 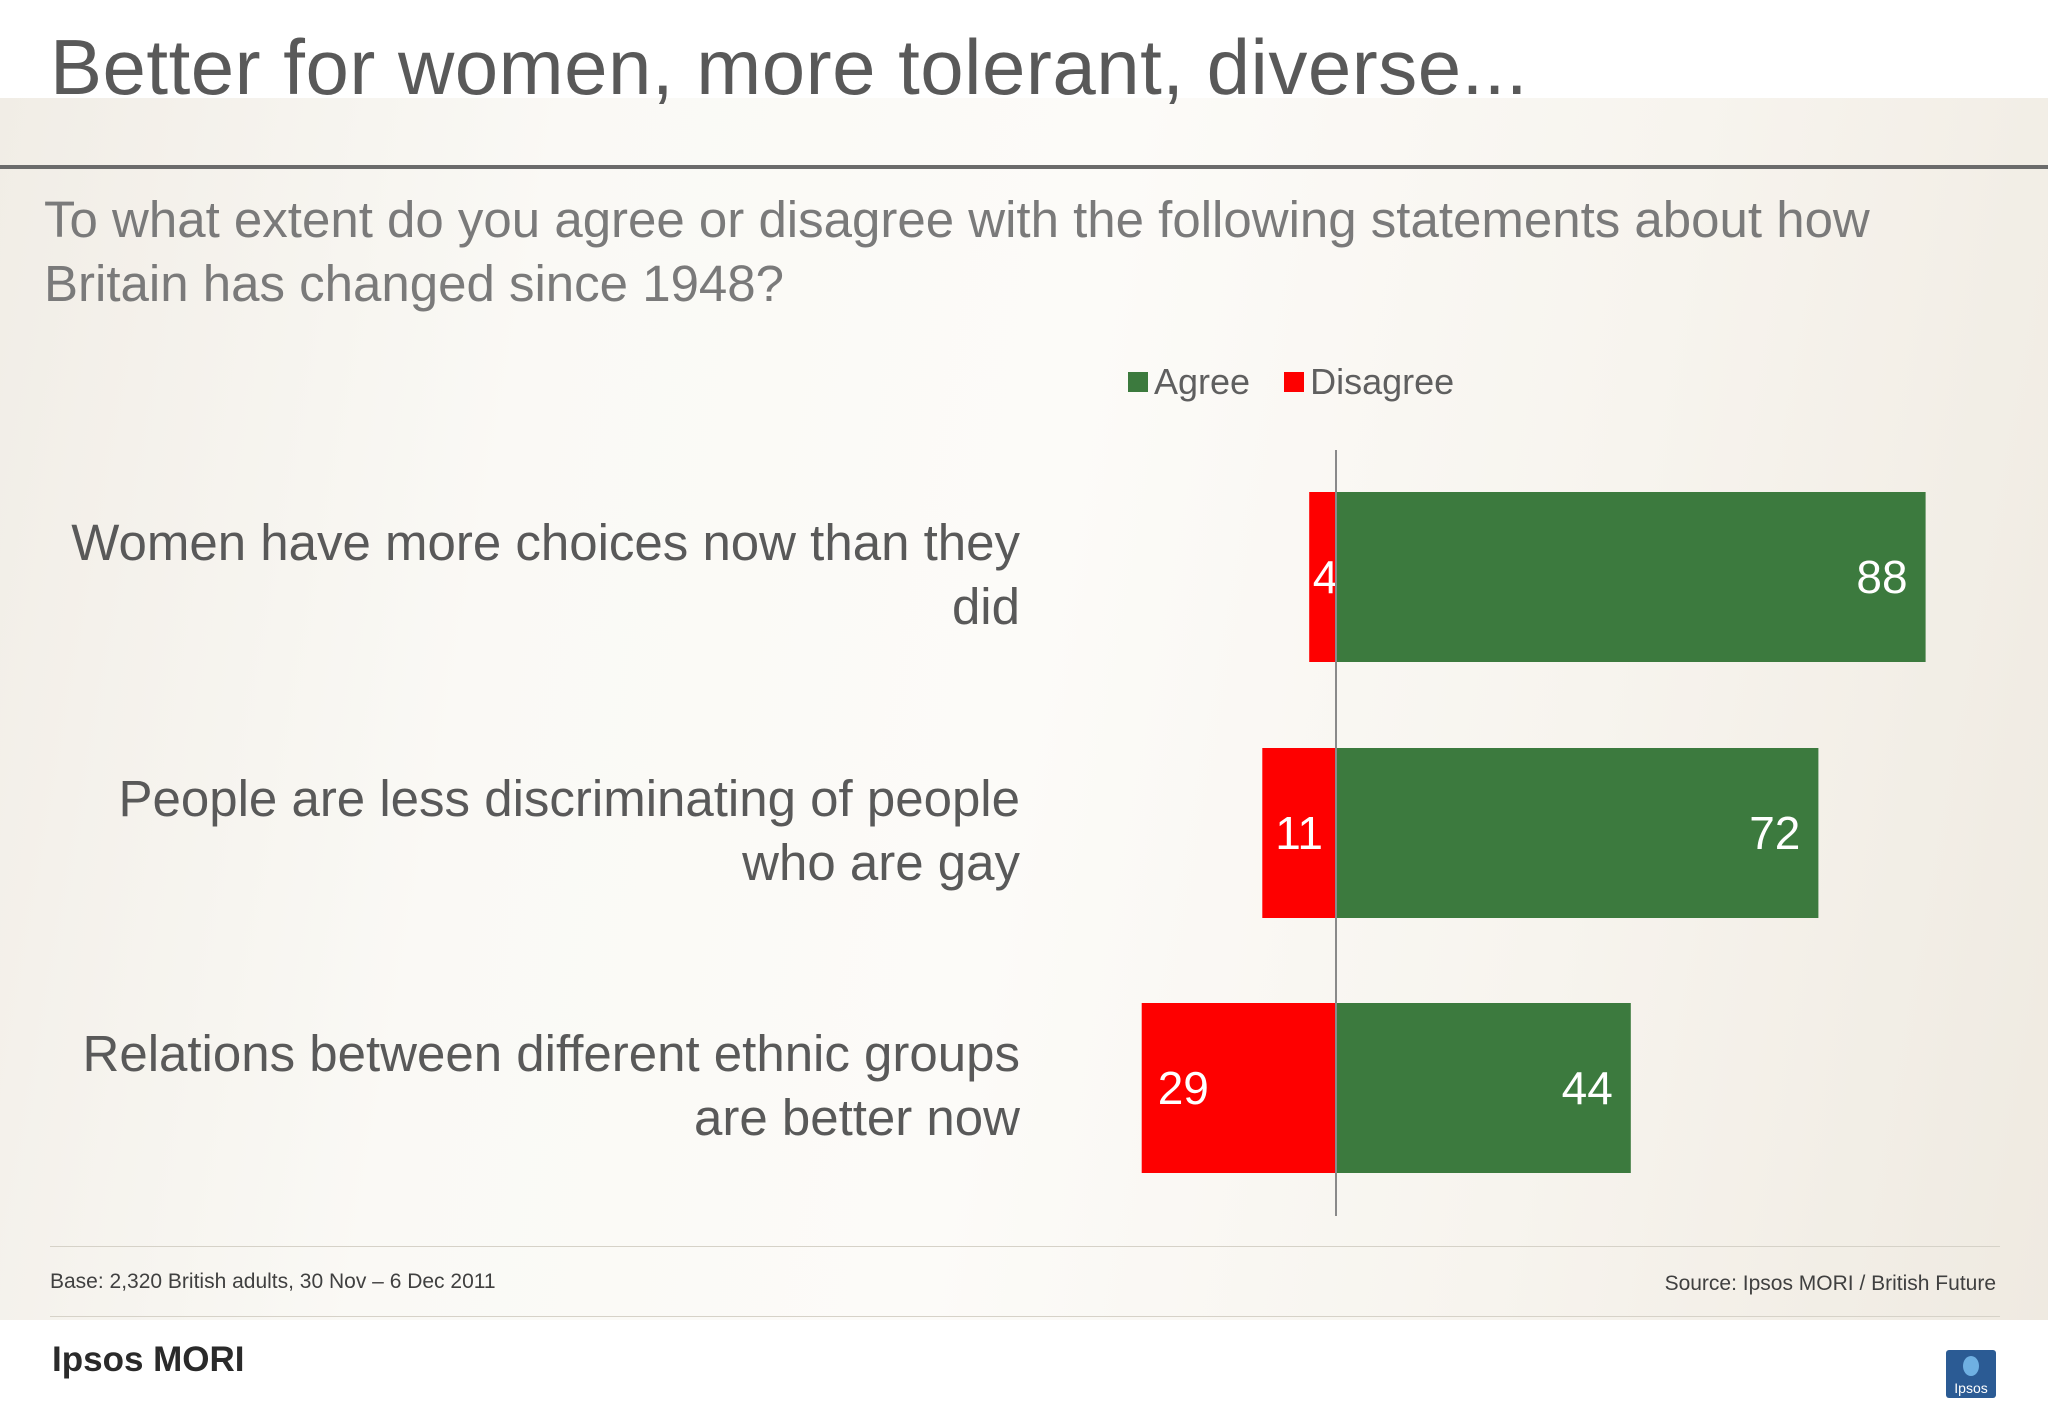 What do you see at coordinates (1774, 833) in the screenshot?
I see `data-label-agree-1: 72` at bounding box center [1774, 833].